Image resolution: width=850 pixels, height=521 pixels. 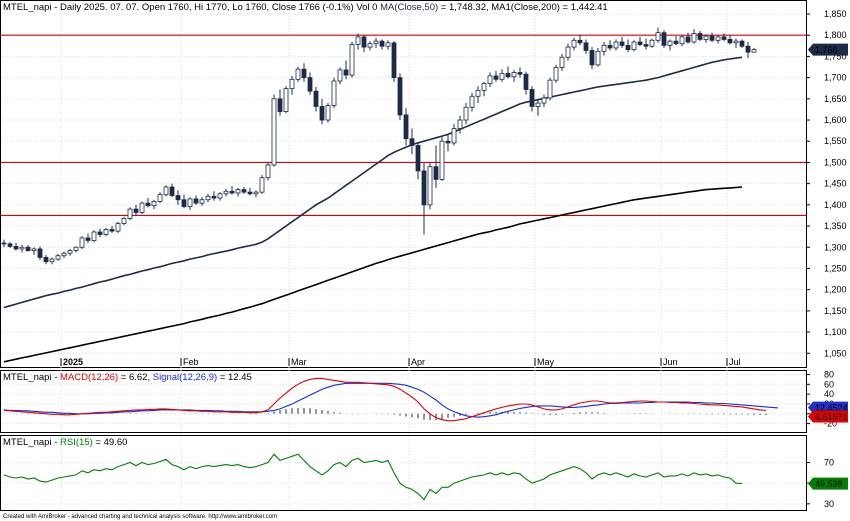 I want to click on macd-legend: MACD(12,26), so click(x=89, y=377).